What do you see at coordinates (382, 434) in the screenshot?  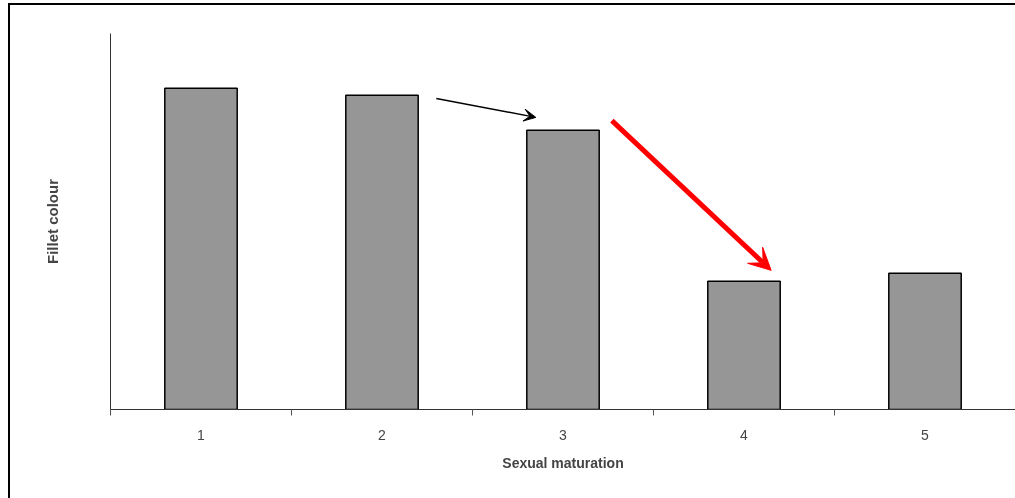 I see `x-tick-label: 2` at bounding box center [382, 434].